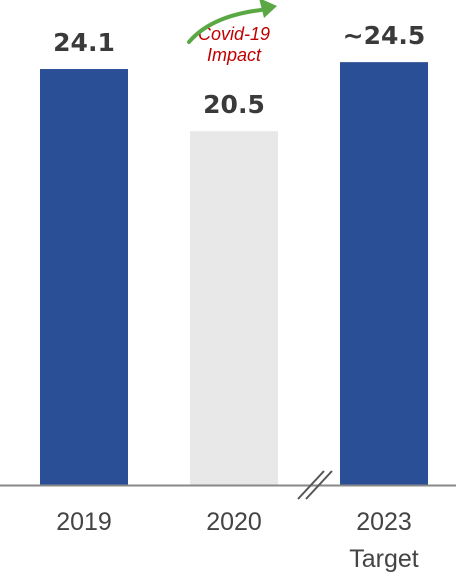  What do you see at coordinates (234, 55) in the screenshot?
I see `annotation-1-line-2: Impact` at bounding box center [234, 55].